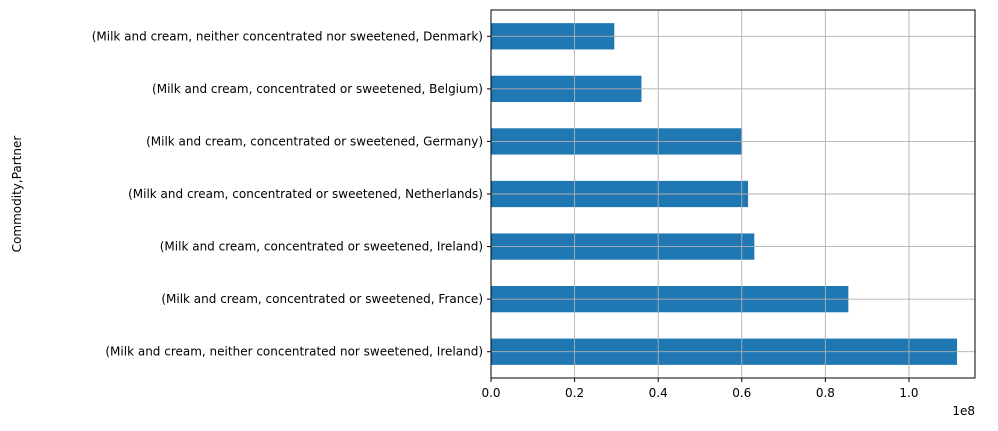 This screenshot has width=998, height=431. Describe the element at coordinates (490, 393) in the screenshot. I see `x-tick-label: 0.0` at that location.